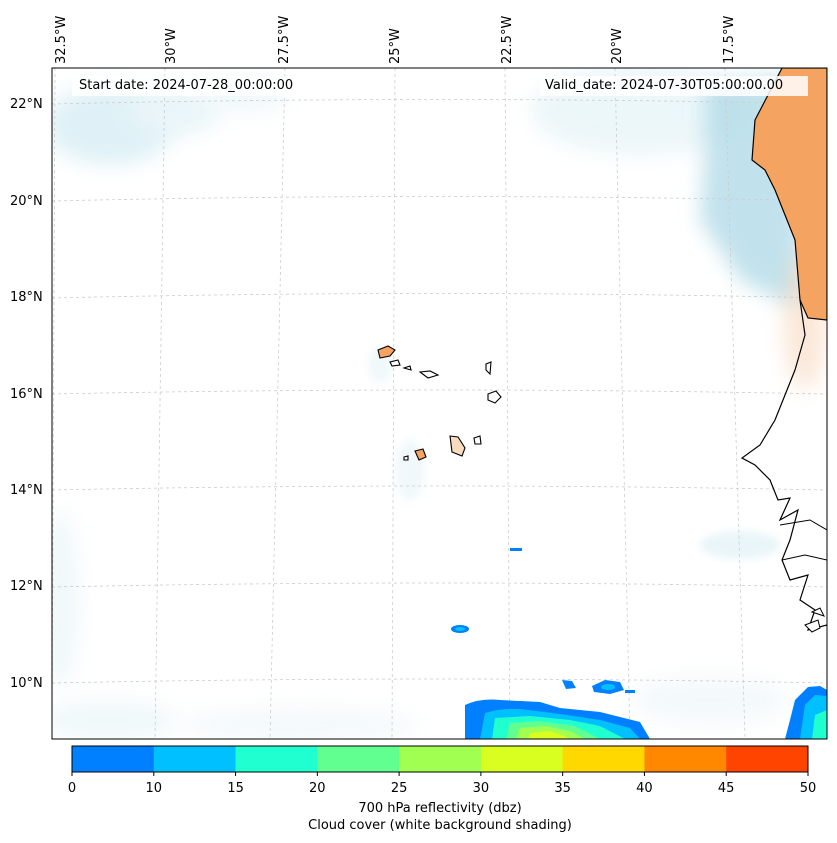  I want to click on colorbar-tick-label: 20, so click(317, 788).